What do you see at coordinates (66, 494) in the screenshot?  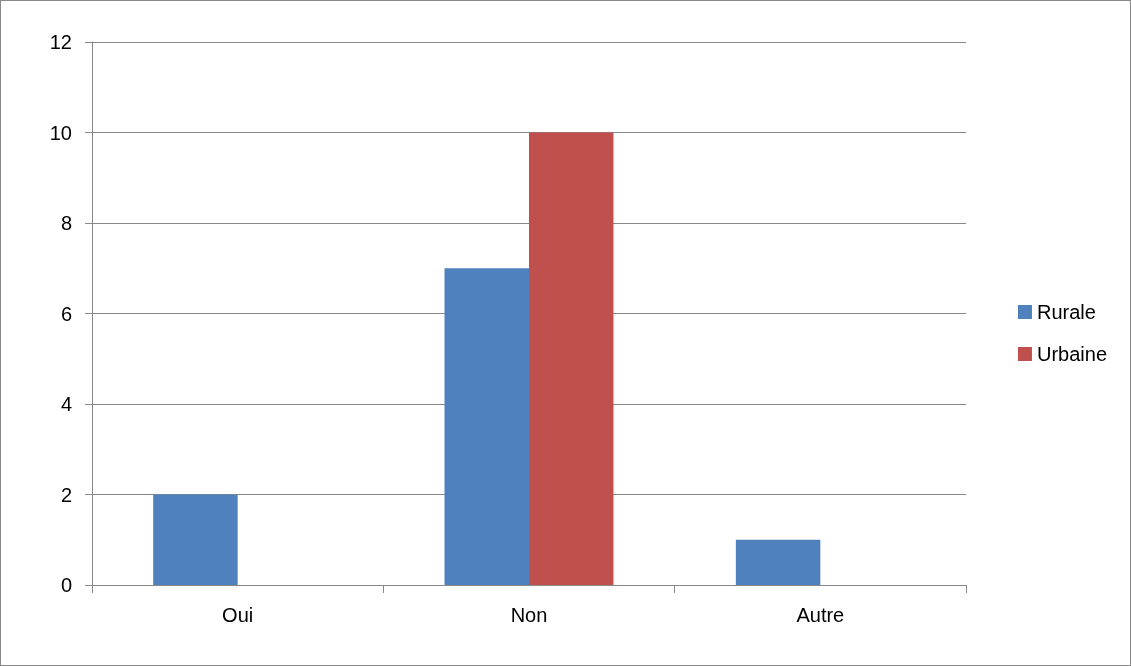 I see `y-tick-label: 2` at bounding box center [66, 494].